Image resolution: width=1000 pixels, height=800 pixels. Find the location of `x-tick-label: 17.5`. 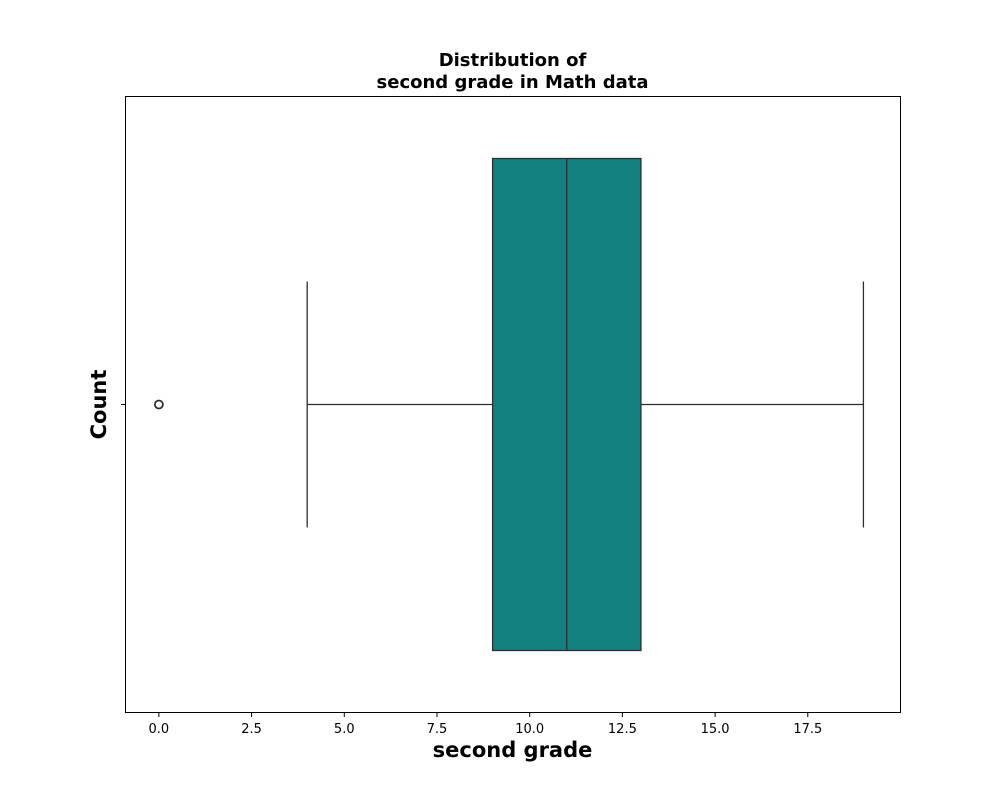

x-tick-label: 17.5 is located at coordinates (807, 729).